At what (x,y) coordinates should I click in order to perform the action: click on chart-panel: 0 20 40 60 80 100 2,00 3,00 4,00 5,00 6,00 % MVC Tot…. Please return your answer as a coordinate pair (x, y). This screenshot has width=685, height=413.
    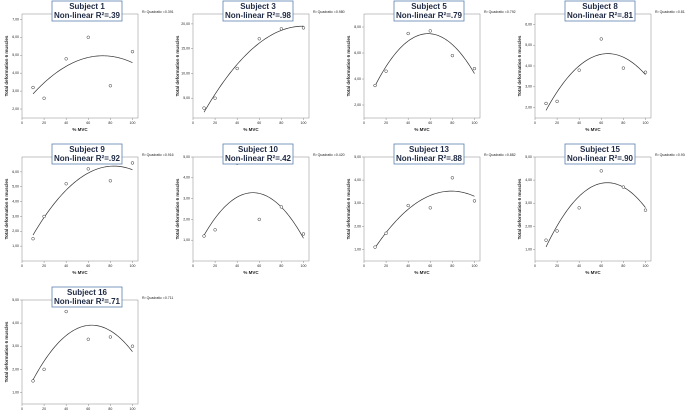
    Looking at the image, I should click on (601, 66).